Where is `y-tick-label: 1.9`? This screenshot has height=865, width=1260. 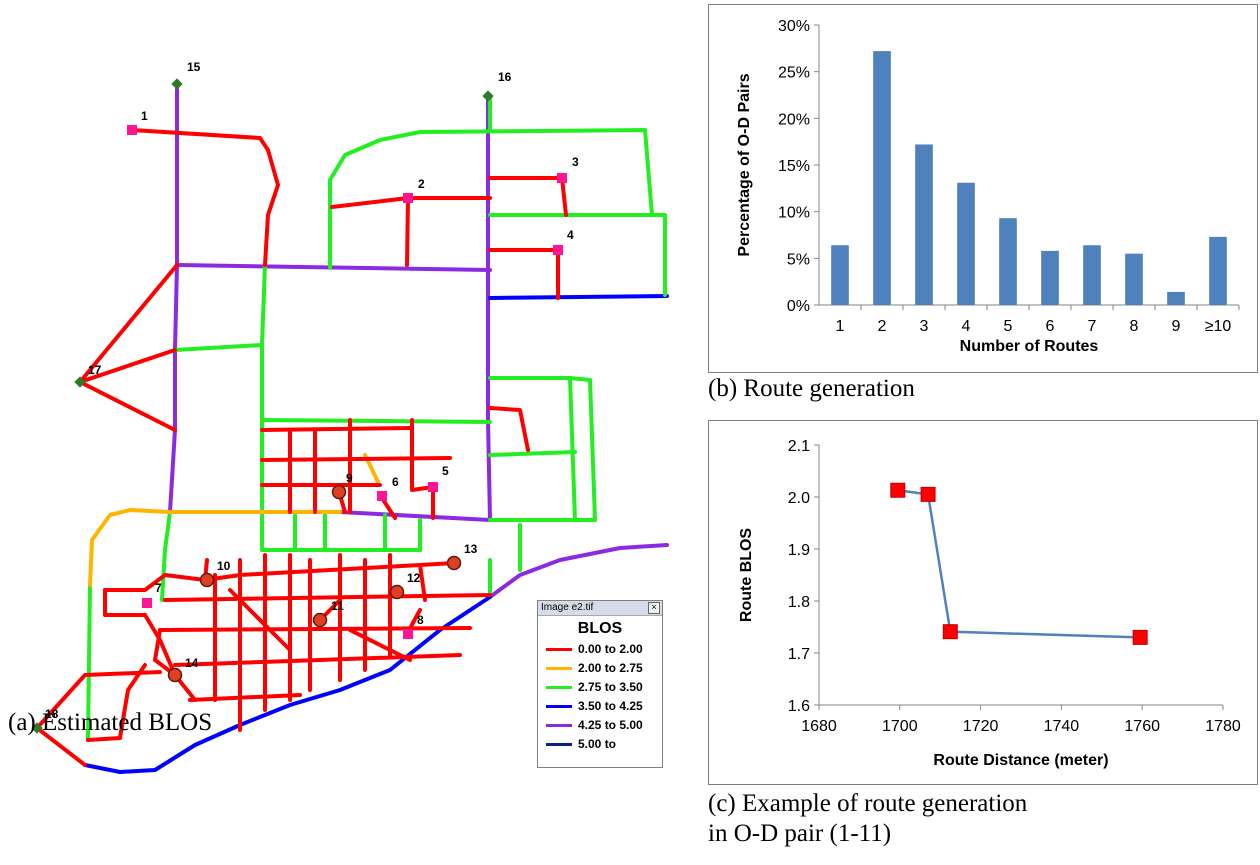
y-tick-label: 1.9 is located at coordinates (799, 550).